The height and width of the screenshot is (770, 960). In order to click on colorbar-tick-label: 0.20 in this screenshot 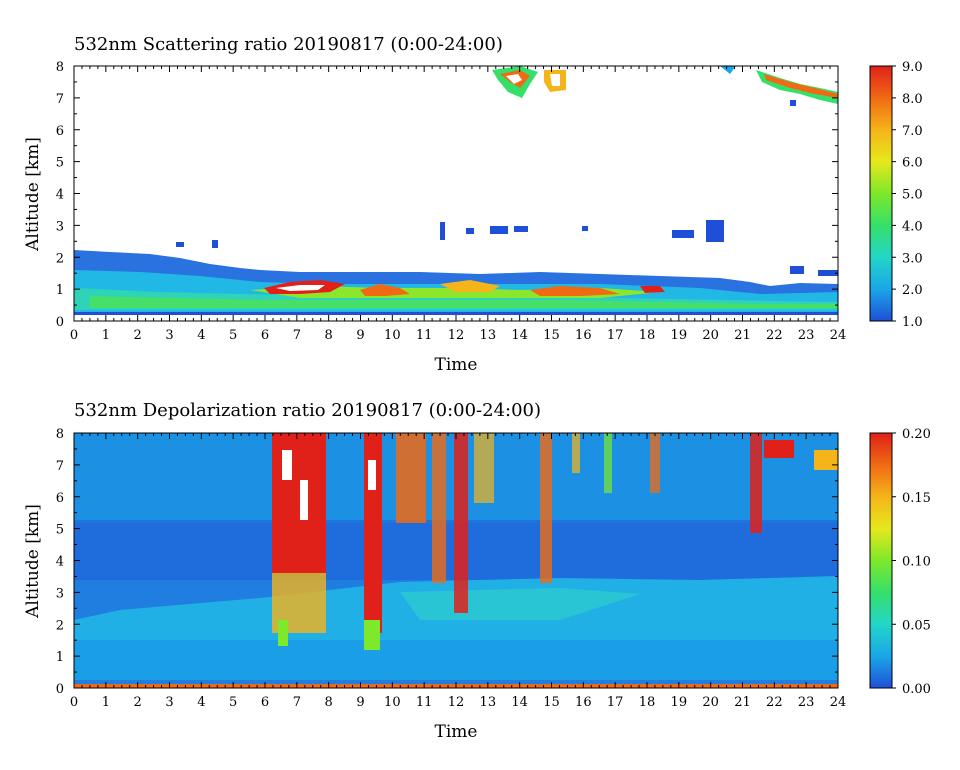, I will do `click(916, 434)`.